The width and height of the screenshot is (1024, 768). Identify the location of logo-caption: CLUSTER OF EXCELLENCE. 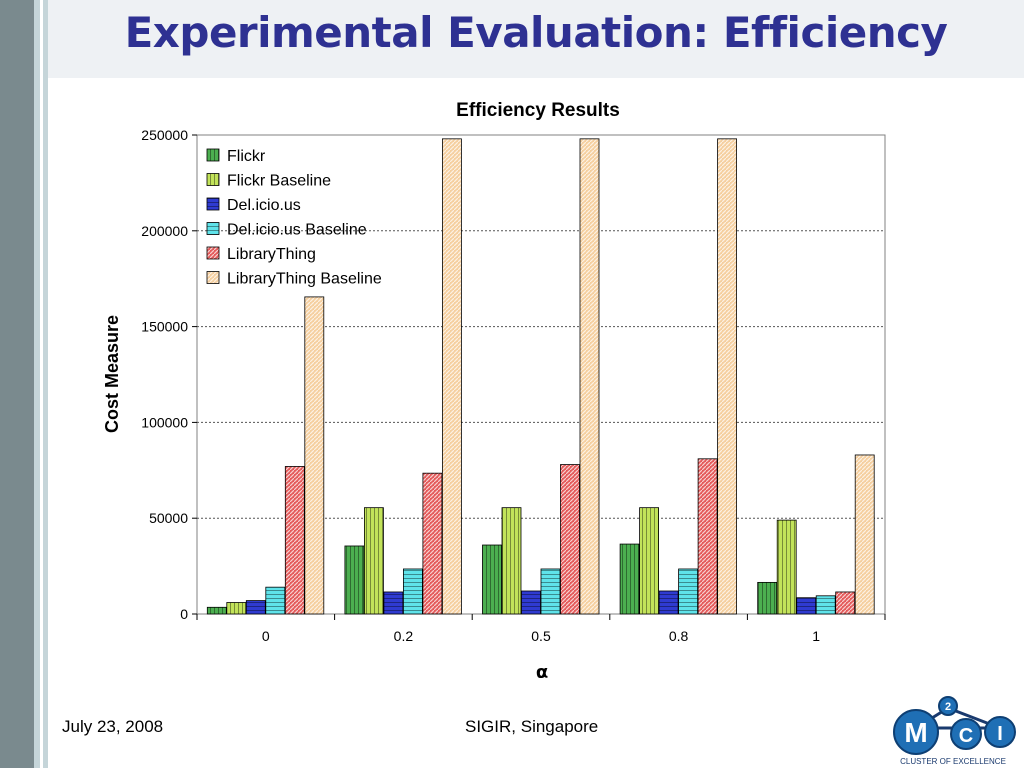
(953, 761).